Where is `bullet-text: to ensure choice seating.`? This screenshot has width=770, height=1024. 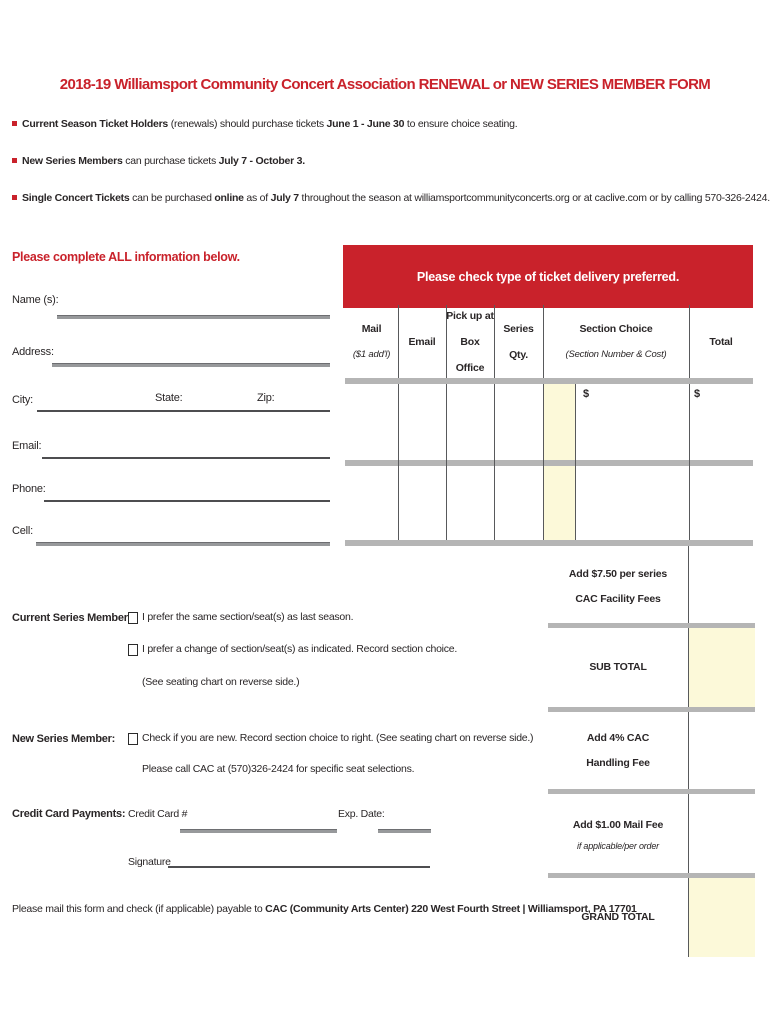
bullet-text: to ensure choice seating. is located at coordinates (461, 124).